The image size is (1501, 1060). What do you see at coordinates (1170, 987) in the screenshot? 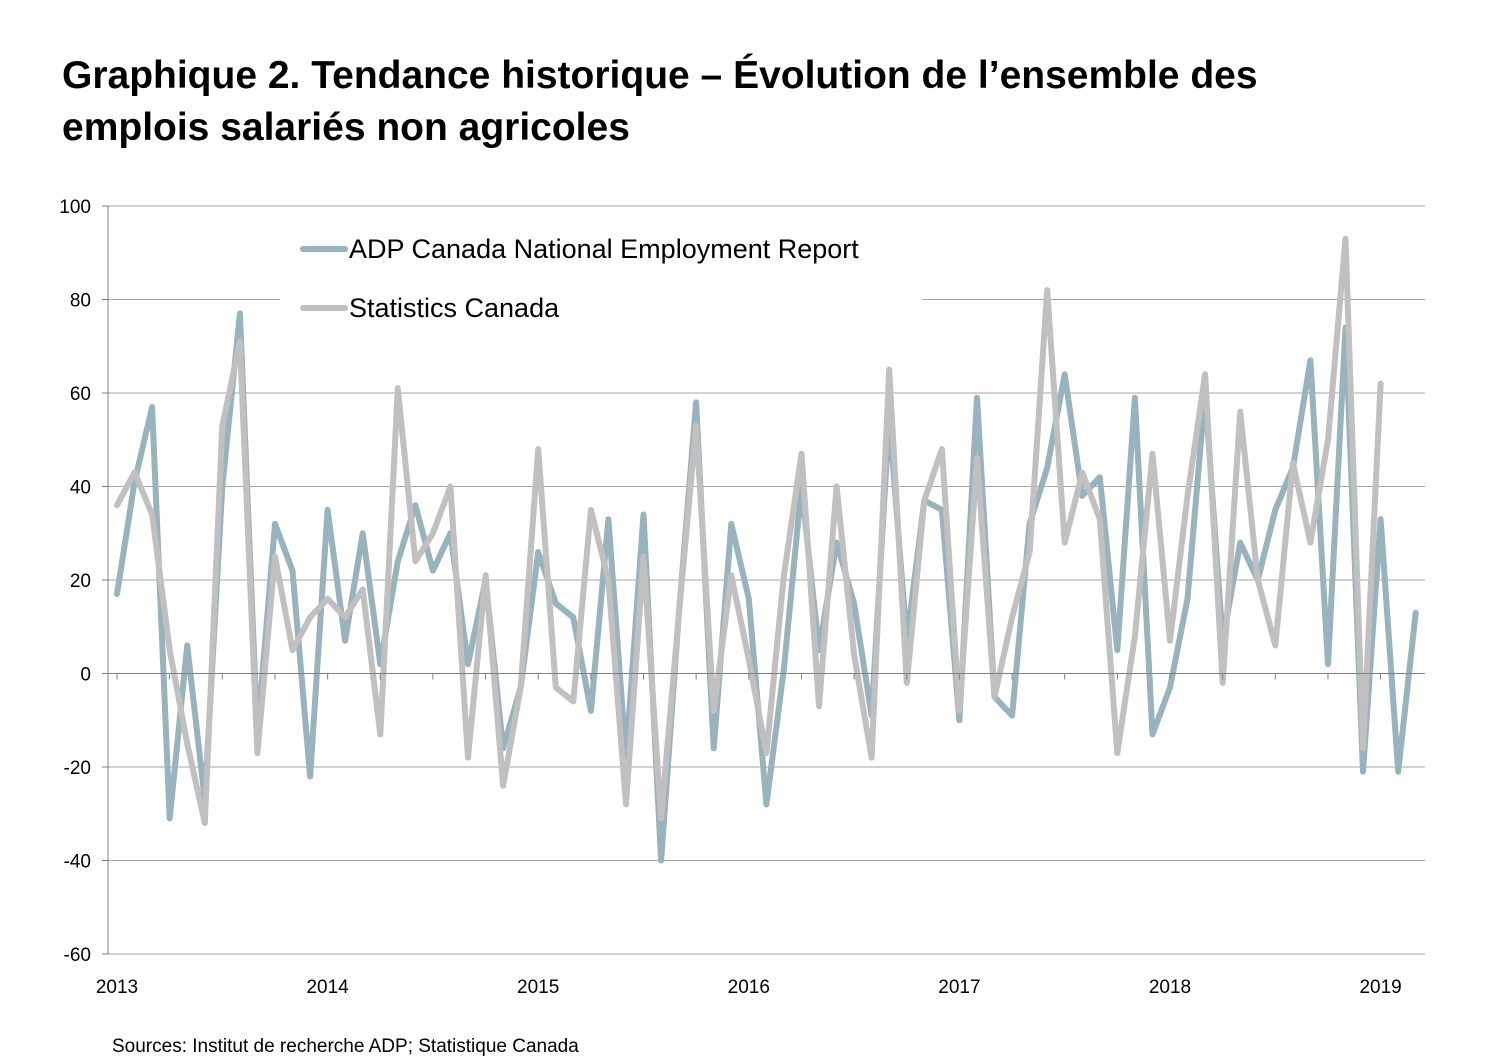
I see `x-tick-label: 2018` at bounding box center [1170, 987].